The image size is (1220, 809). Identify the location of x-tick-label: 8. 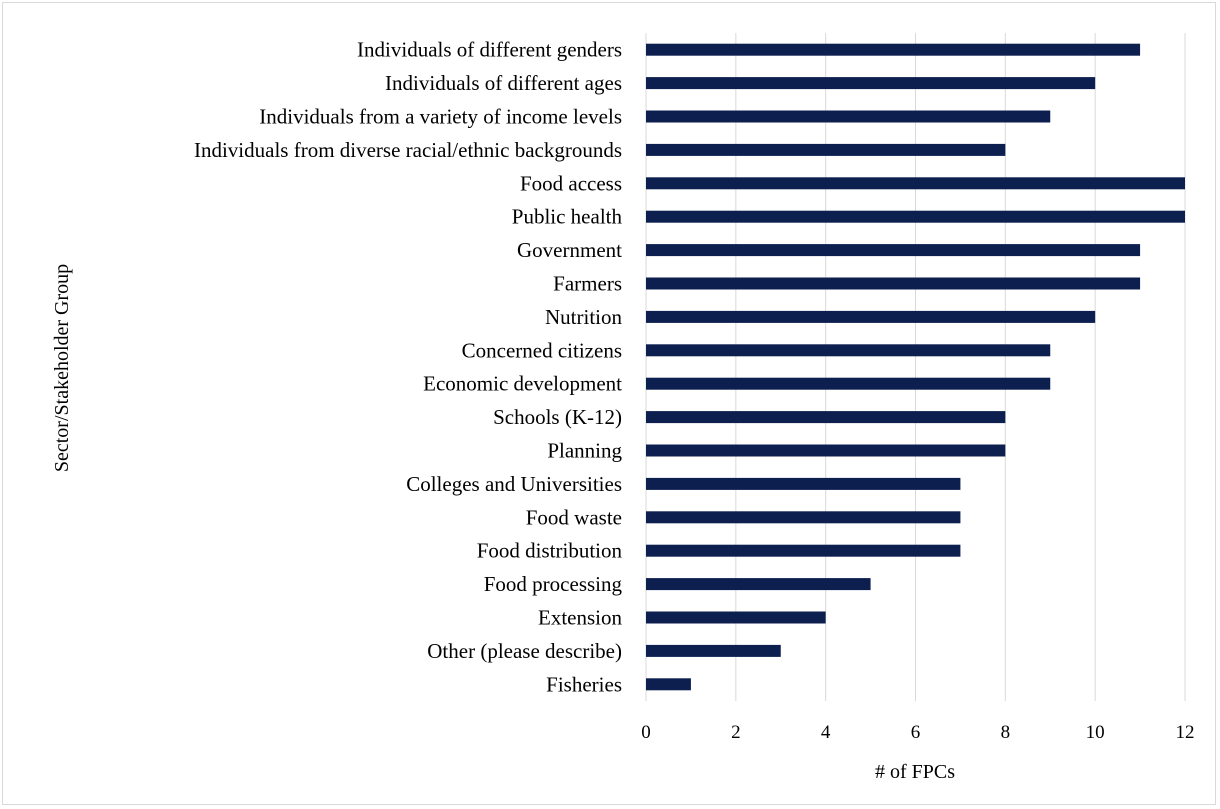
(1006, 732).